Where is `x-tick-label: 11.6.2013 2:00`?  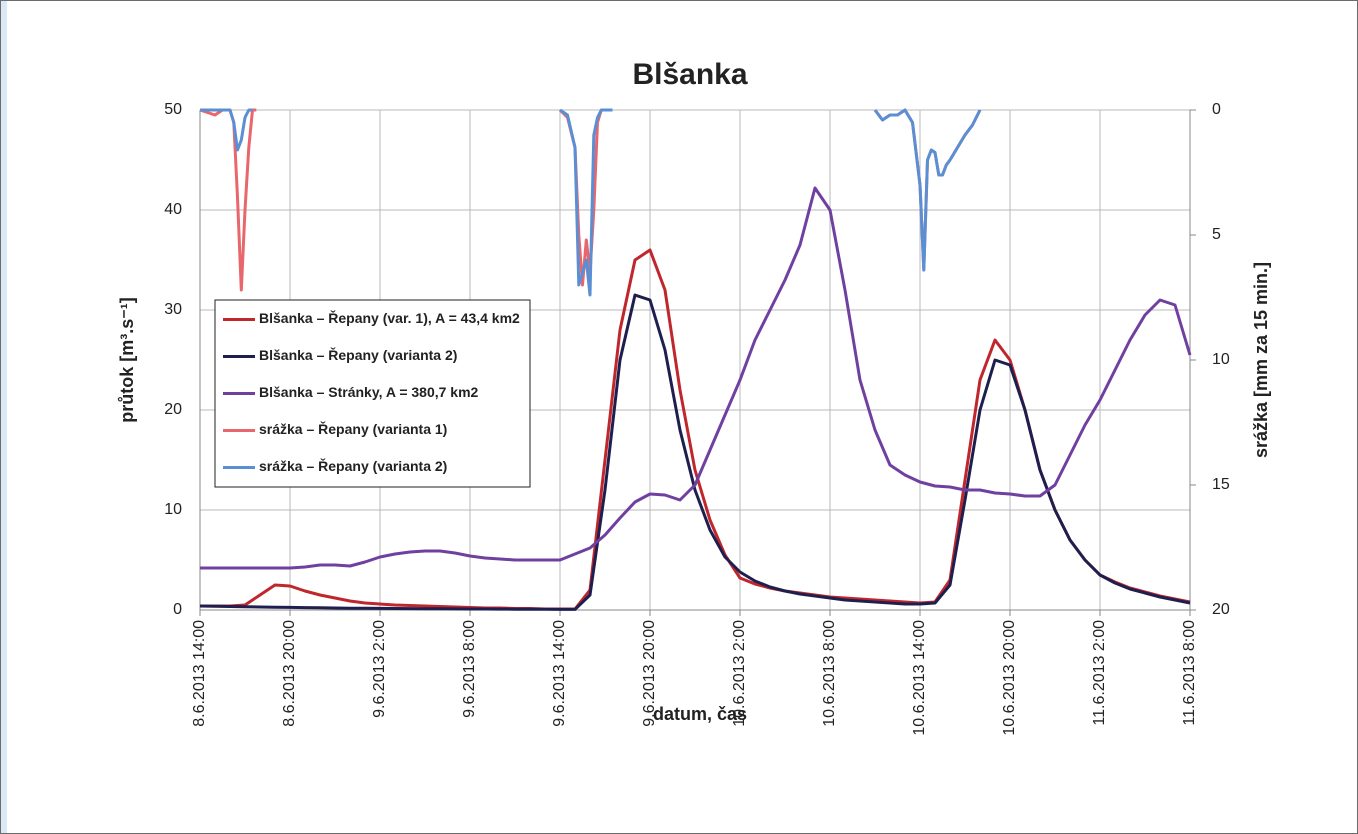
x-tick-label: 11.6.2013 2:00 is located at coordinates (1099, 673).